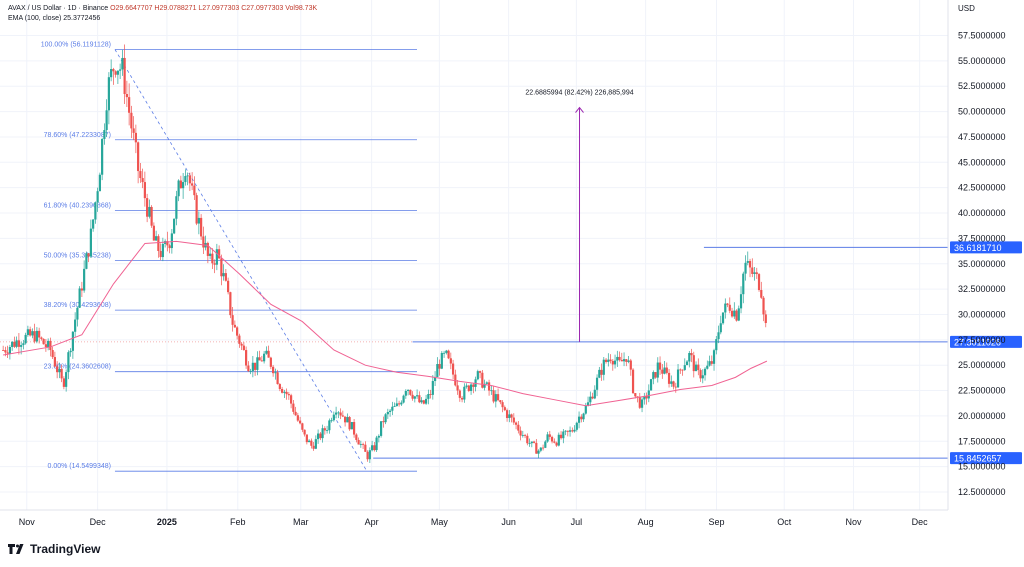 Image resolution: width=1024 pixels, height=567 pixels. Describe the element at coordinates (54, 549) in the screenshot. I see `tradingview-logo: TradingView` at that location.